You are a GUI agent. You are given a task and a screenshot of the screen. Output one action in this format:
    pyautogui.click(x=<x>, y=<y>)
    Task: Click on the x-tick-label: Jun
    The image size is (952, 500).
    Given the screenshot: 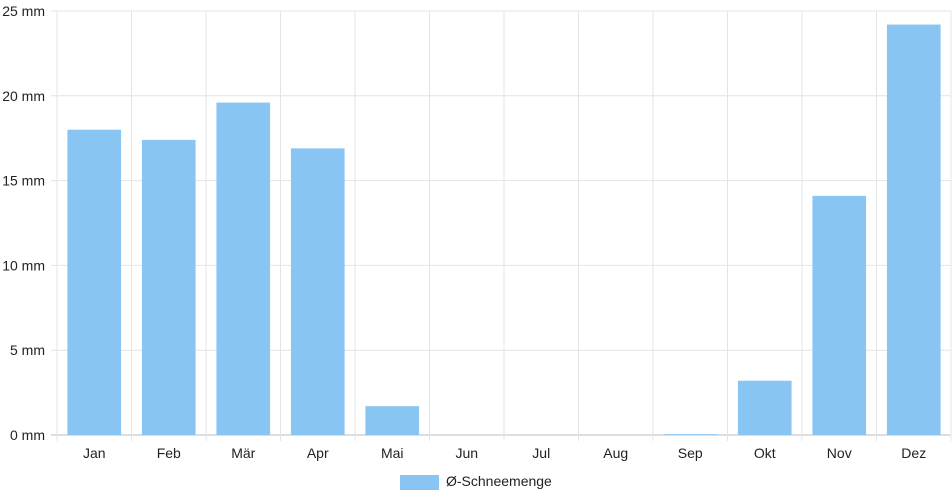 What is the action you would take?
    pyautogui.click(x=466, y=453)
    